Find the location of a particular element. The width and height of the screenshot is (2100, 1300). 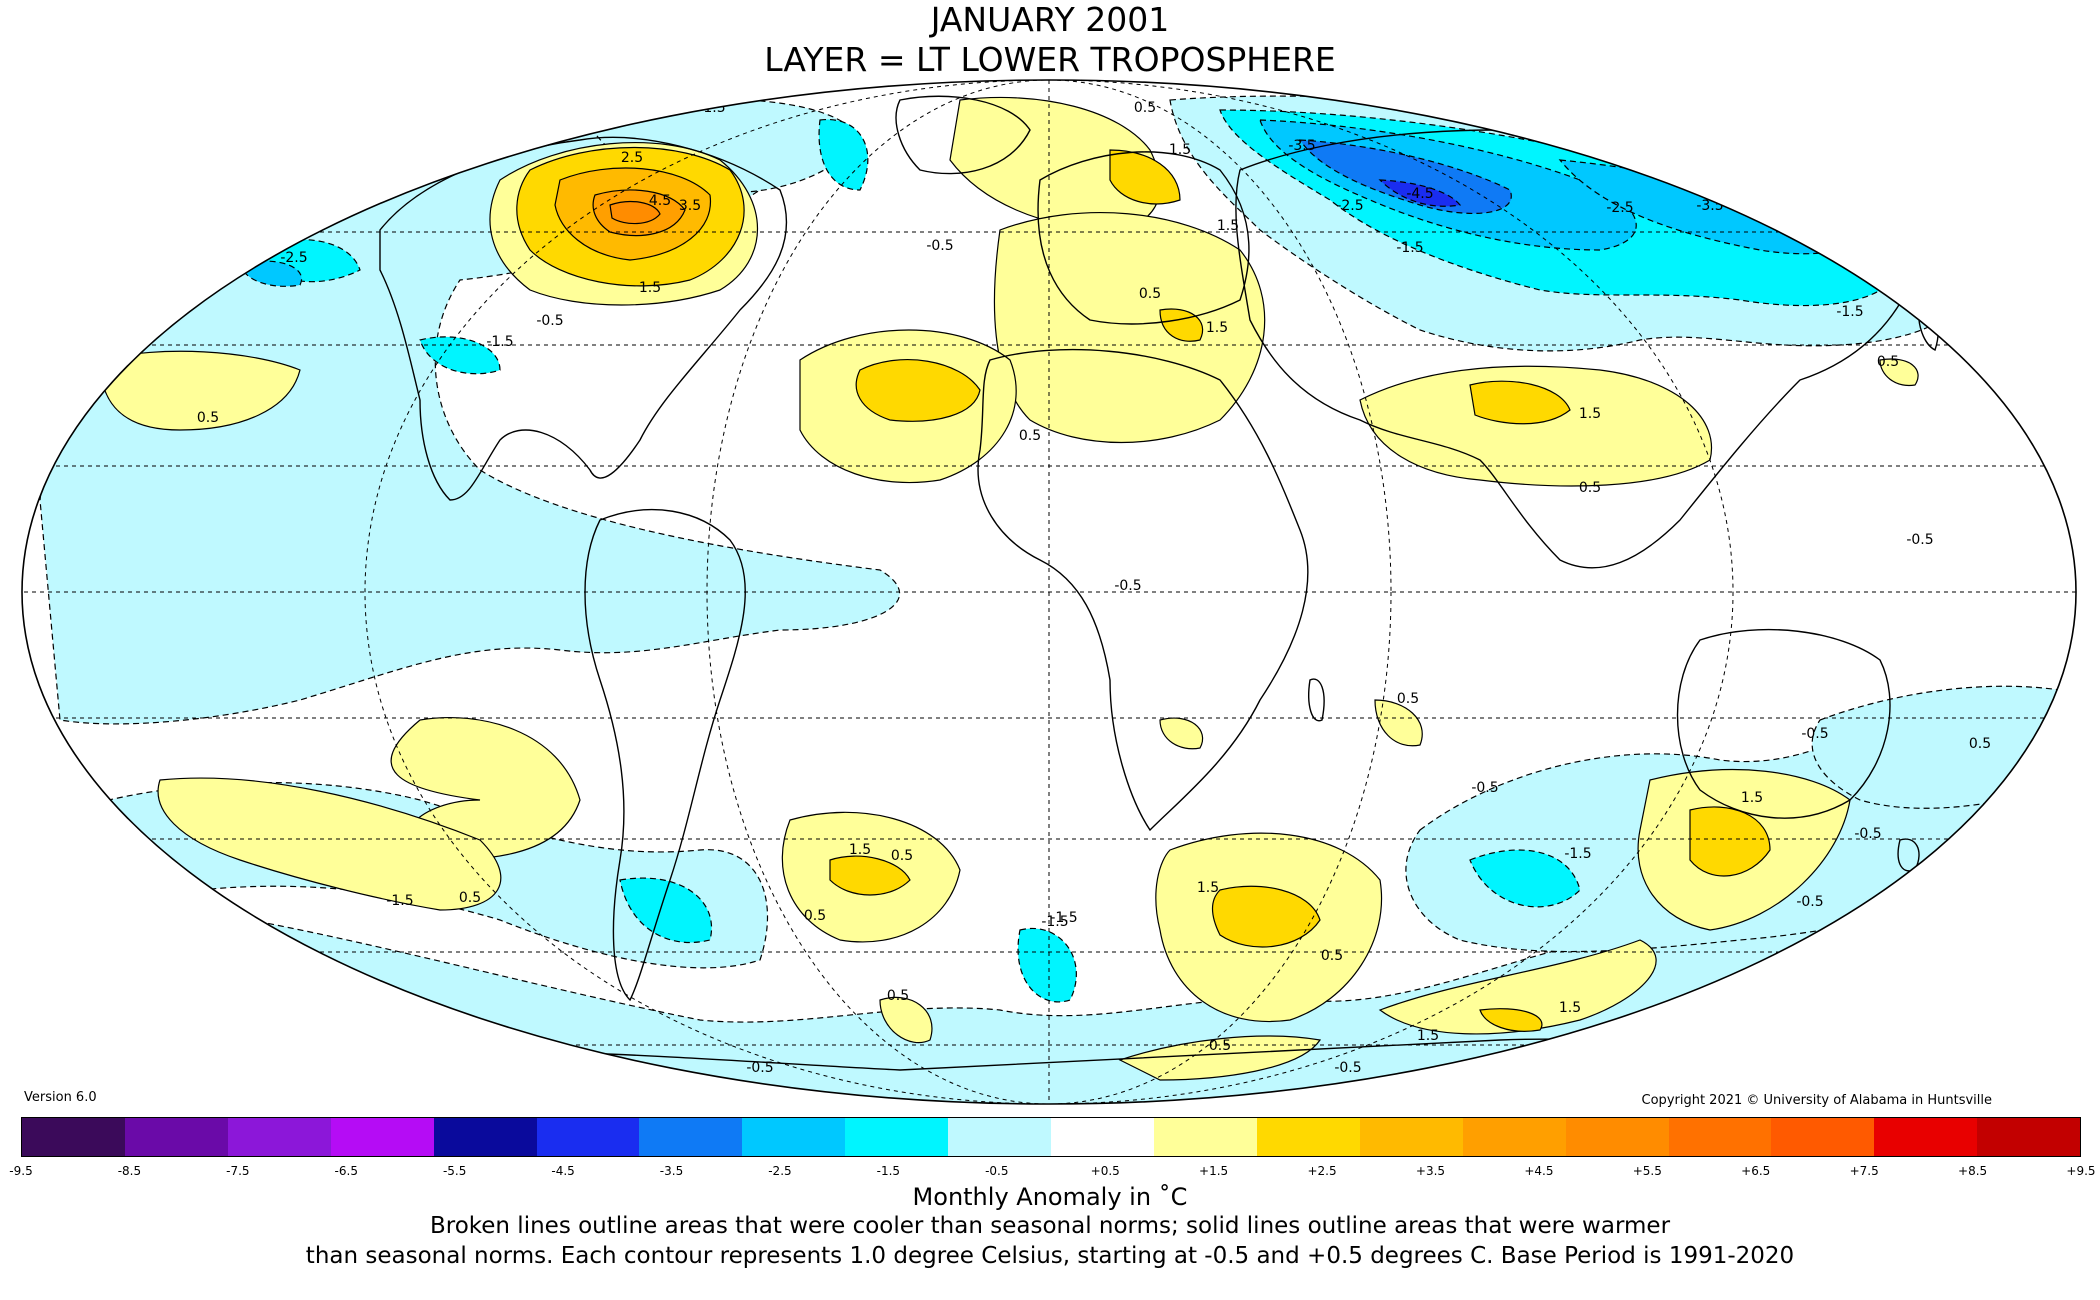

north-atlantic-warm is located at coordinates (1055, 163).